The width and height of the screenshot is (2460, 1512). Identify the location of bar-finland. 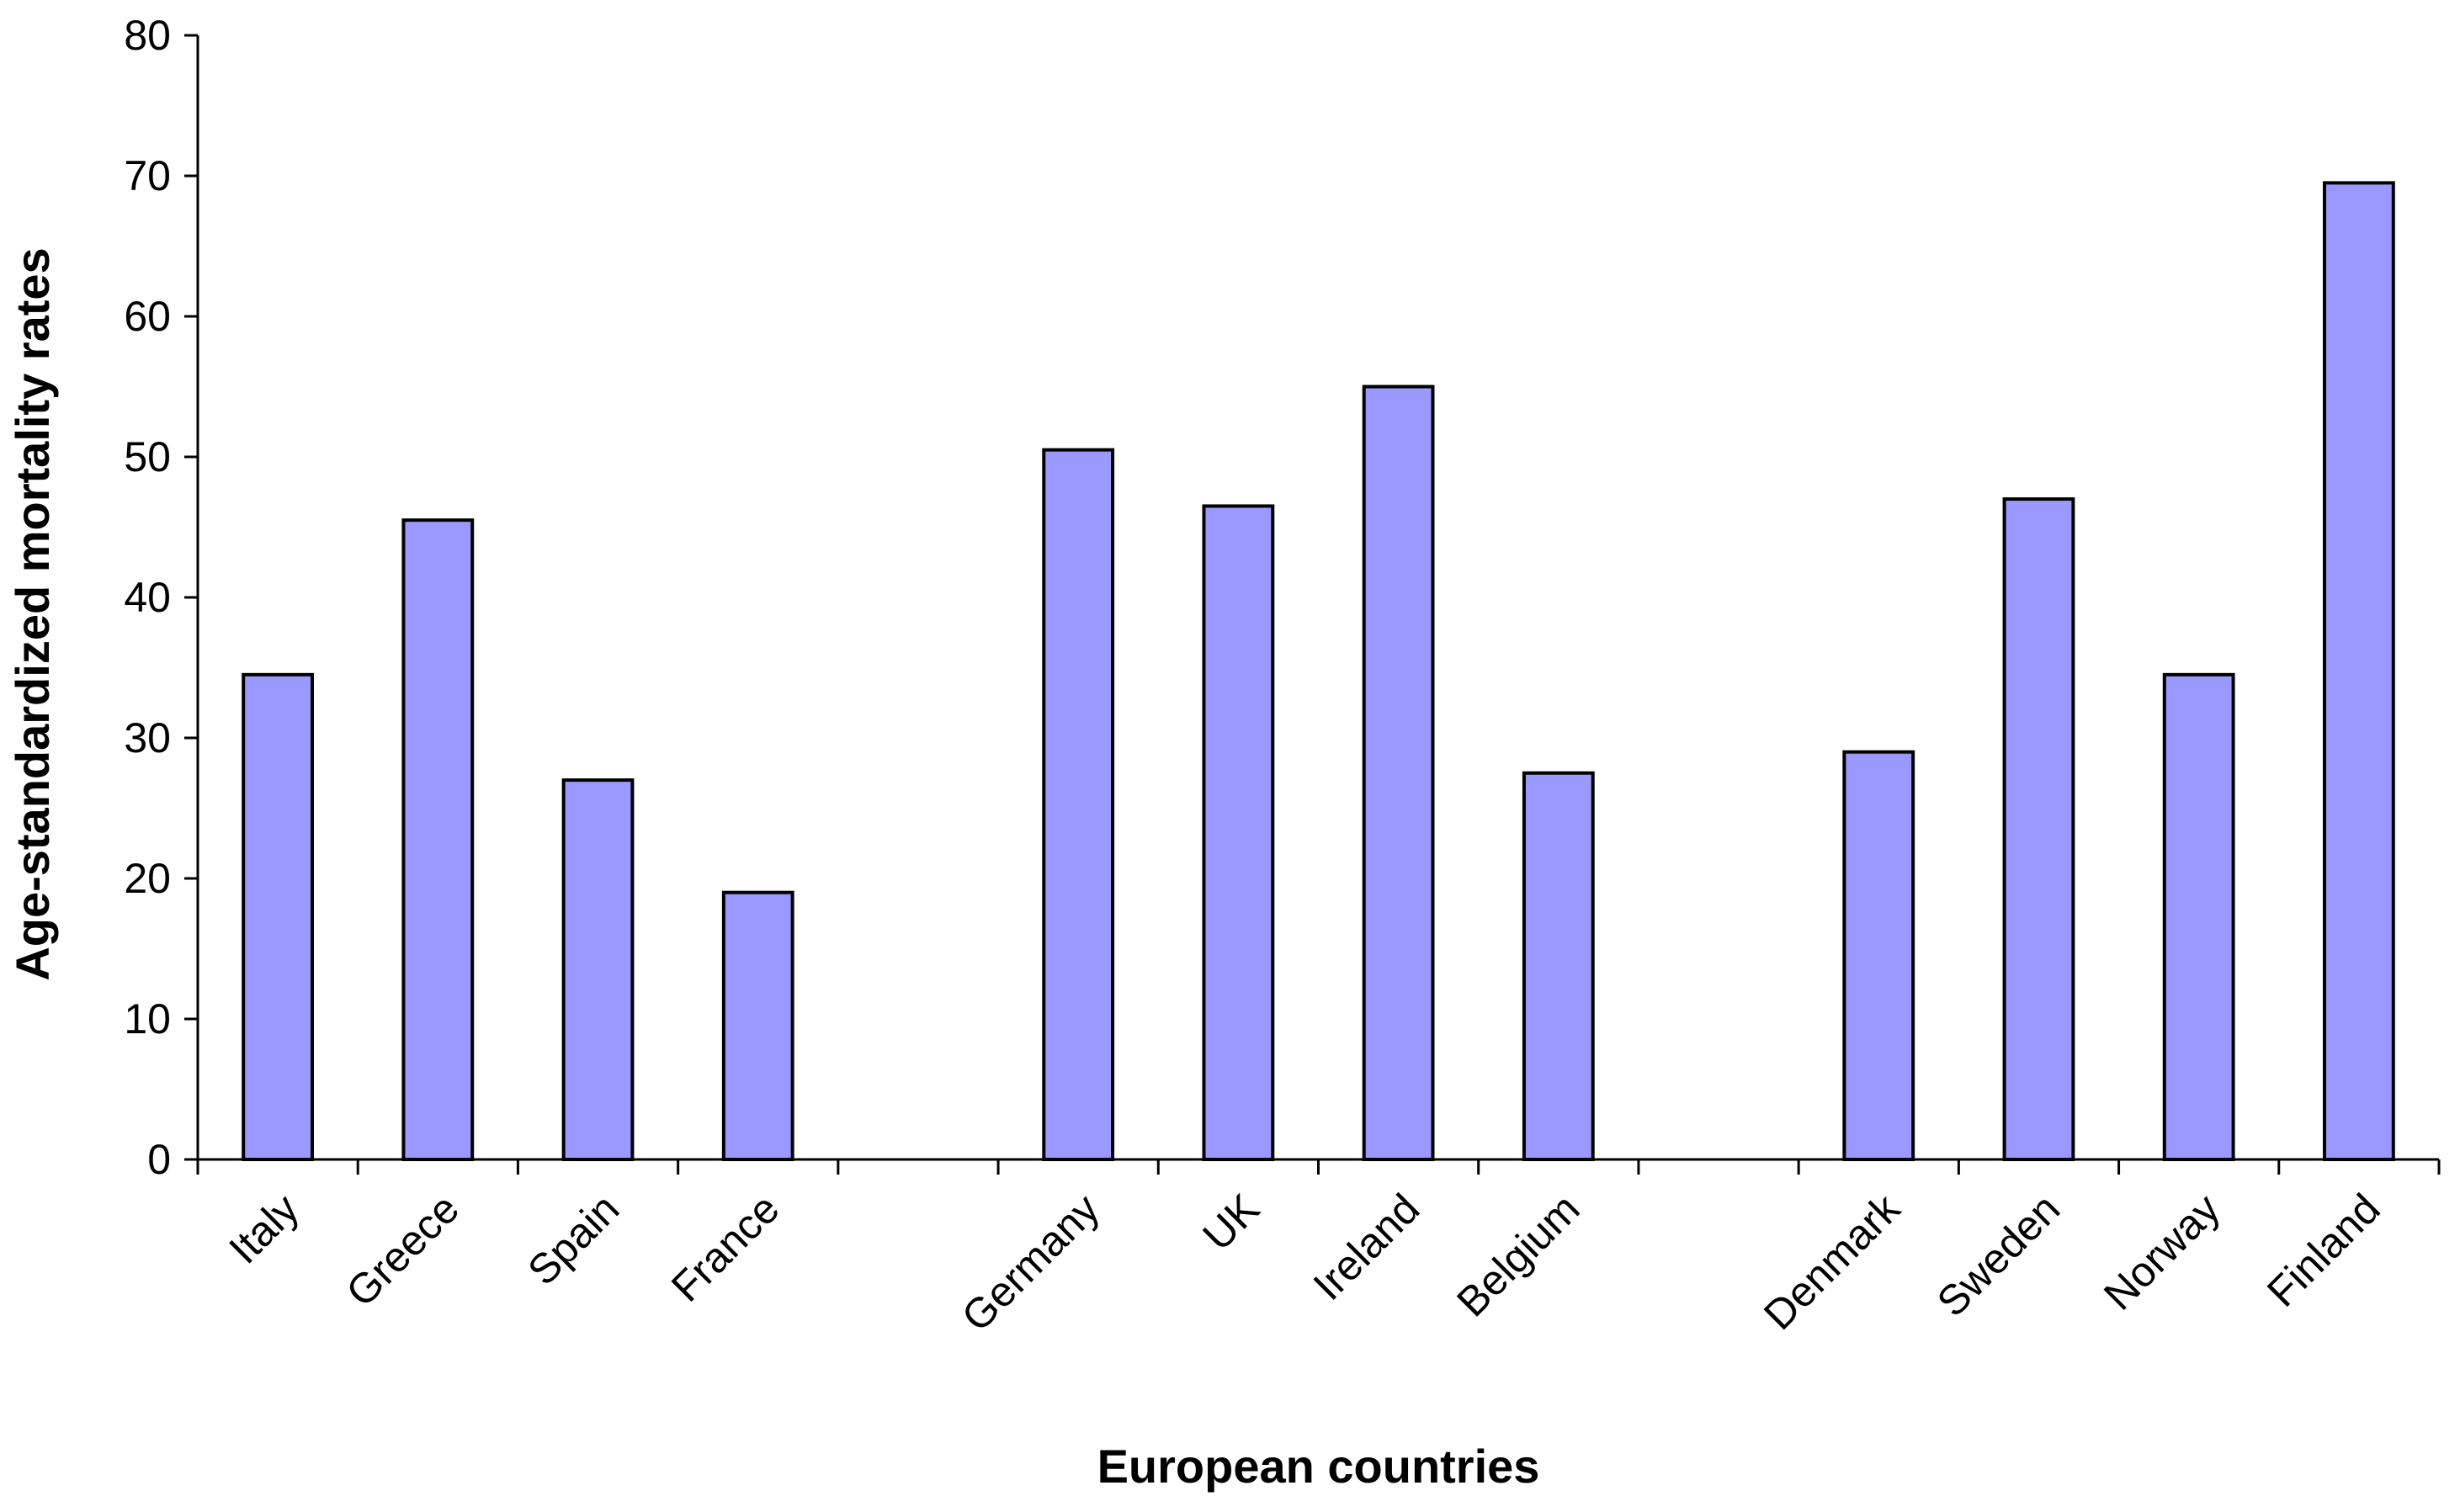
(2358, 671).